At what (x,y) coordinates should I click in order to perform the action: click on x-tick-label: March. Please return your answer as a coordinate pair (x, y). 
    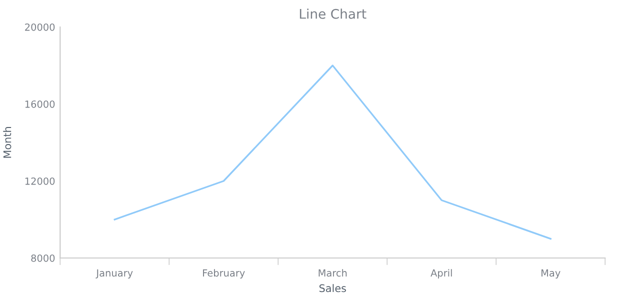
    Looking at the image, I should click on (332, 273).